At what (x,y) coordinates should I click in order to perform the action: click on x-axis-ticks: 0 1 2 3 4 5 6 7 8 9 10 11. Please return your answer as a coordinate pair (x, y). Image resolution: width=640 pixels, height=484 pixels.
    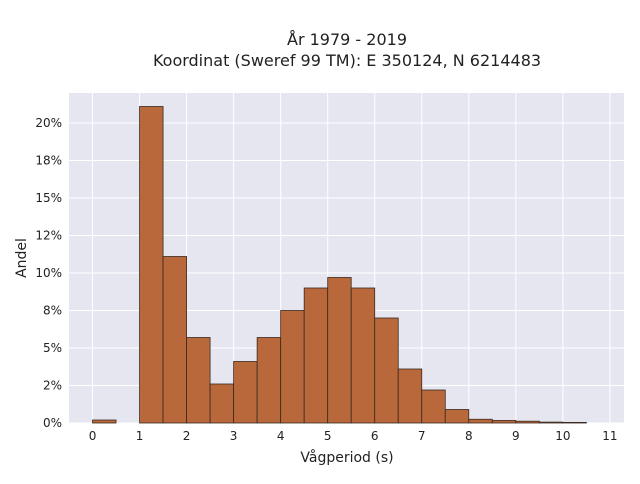
    Looking at the image, I should click on (353, 436).